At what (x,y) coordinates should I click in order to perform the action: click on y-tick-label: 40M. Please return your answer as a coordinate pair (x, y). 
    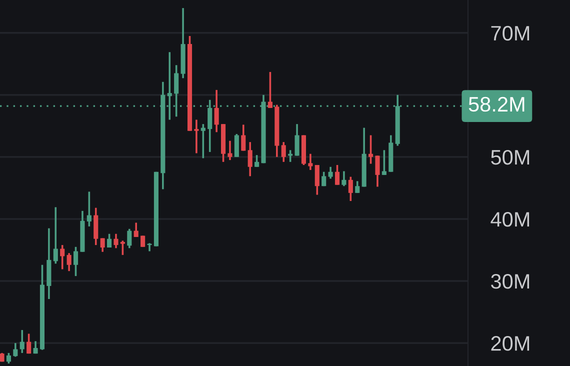
    Looking at the image, I should click on (510, 219).